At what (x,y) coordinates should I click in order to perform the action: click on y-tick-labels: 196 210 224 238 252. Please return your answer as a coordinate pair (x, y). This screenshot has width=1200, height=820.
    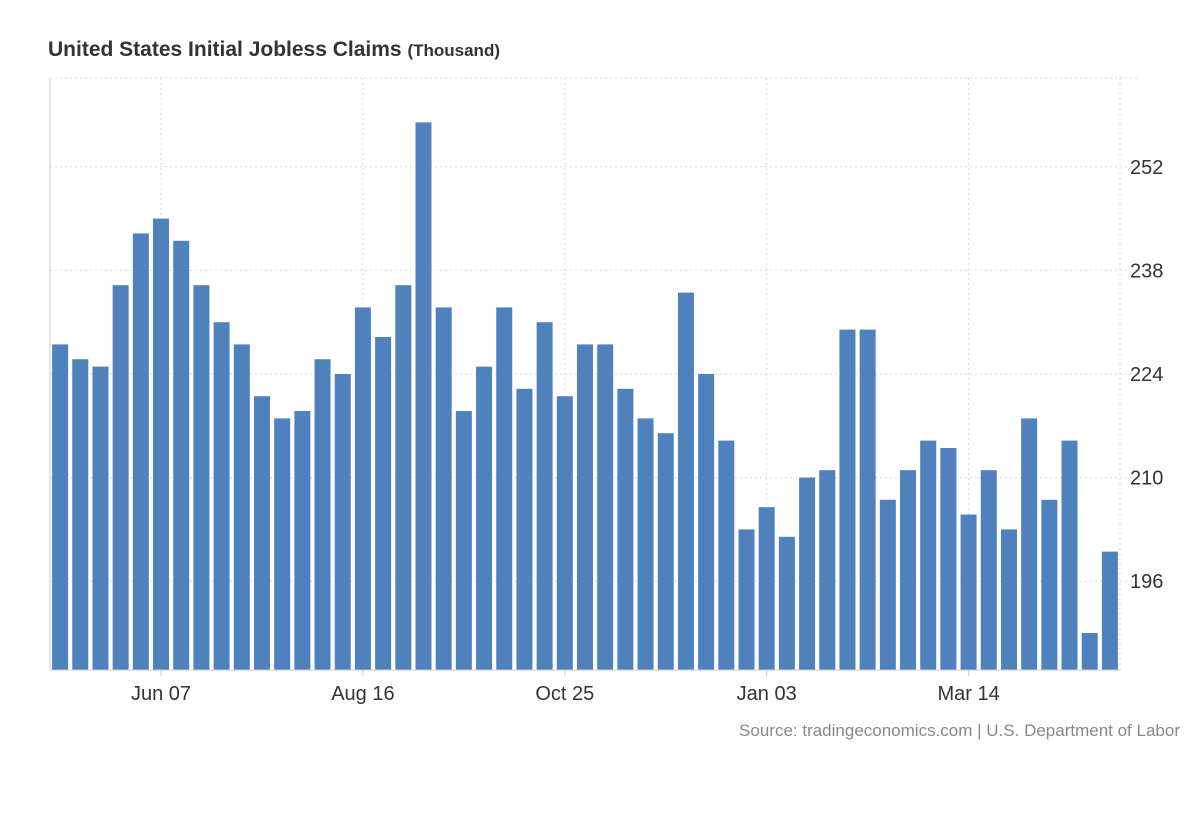
    Looking at the image, I should click on (1146, 375).